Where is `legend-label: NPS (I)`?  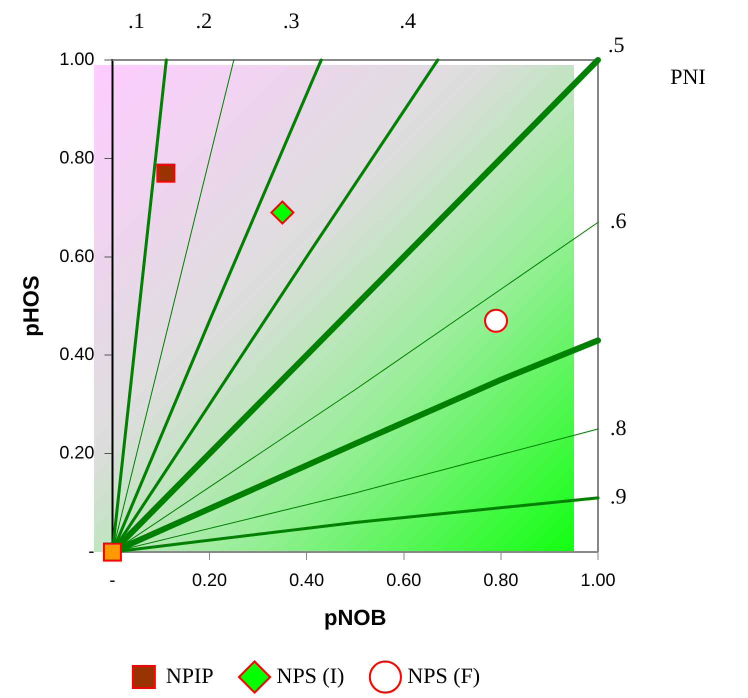 legend-label: NPS (I) is located at coordinates (310, 675).